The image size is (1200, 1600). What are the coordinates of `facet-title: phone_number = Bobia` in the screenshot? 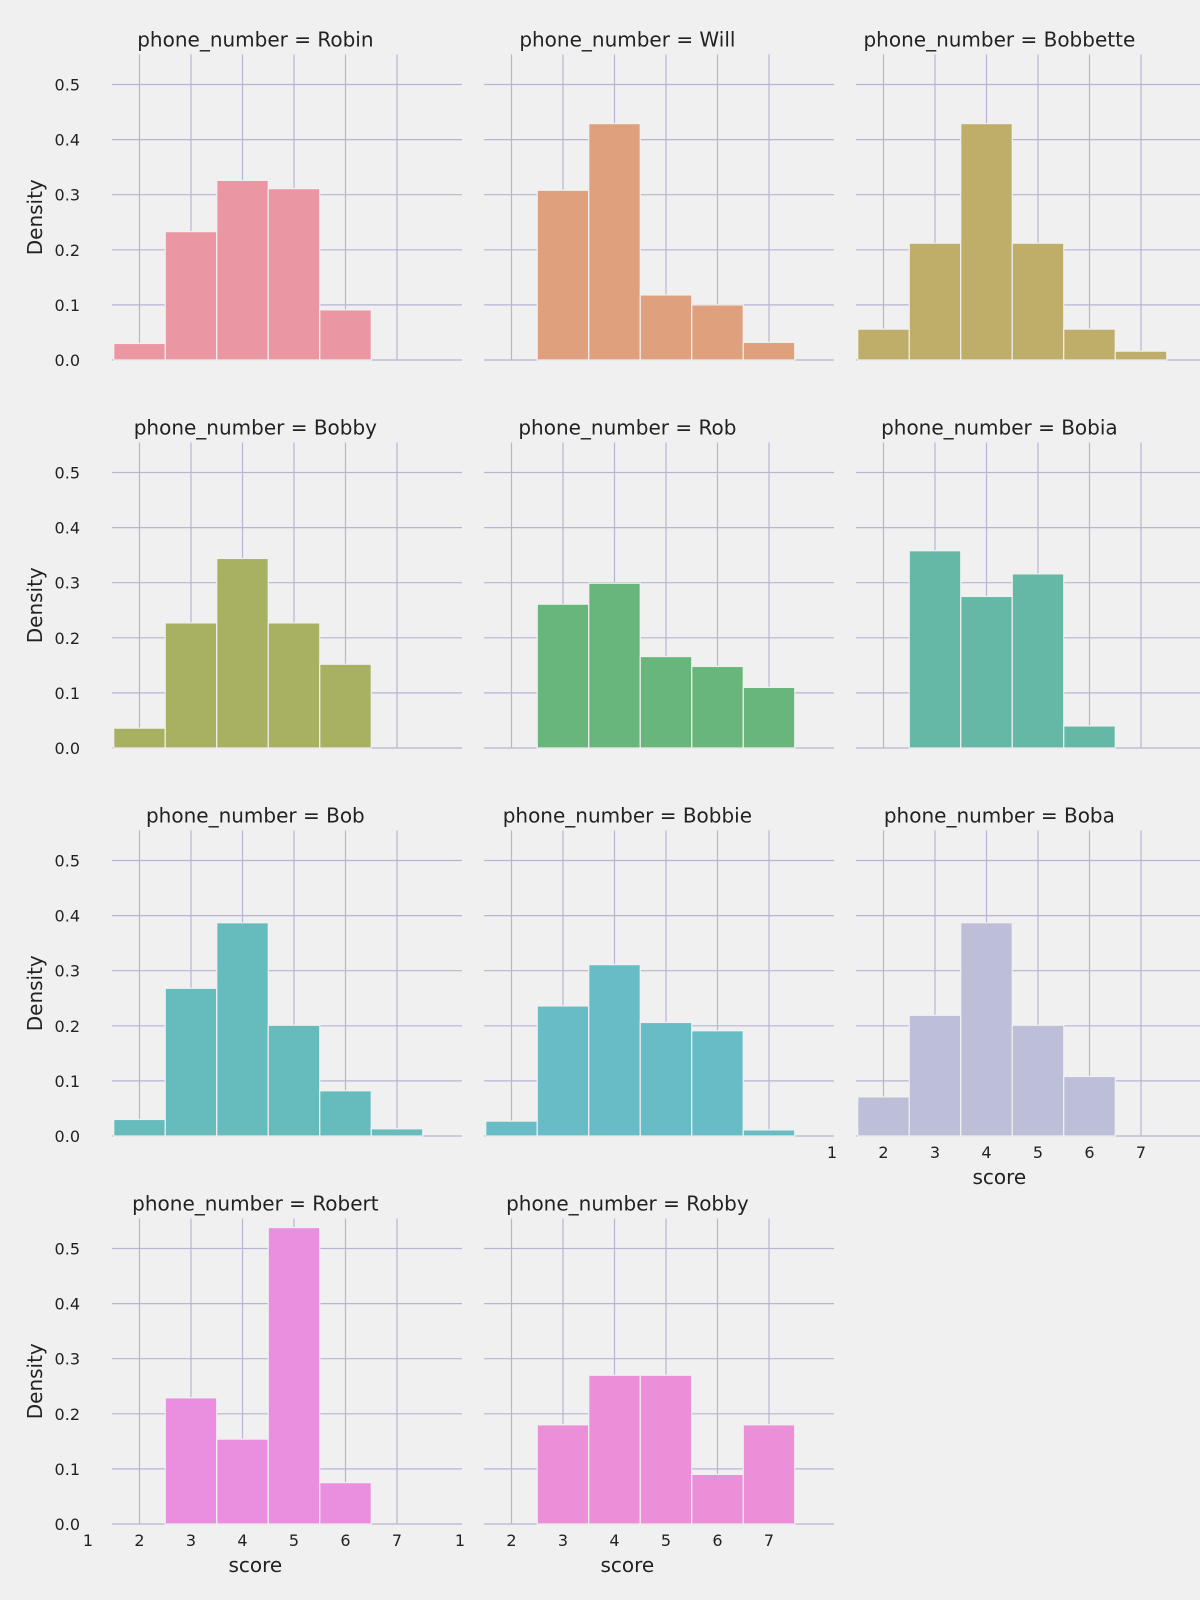 It's located at (999, 428).